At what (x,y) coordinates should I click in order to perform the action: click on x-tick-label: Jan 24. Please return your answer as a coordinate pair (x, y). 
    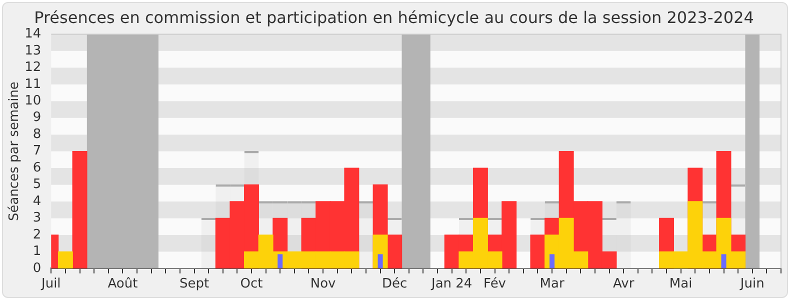
    Looking at the image, I should click on (451, 284).